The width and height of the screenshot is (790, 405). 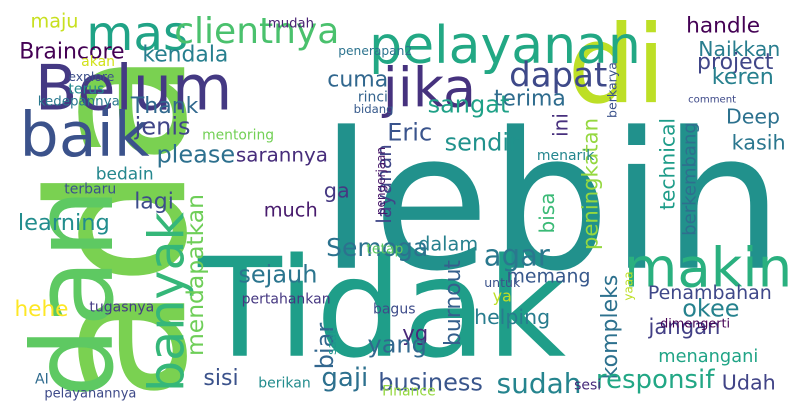 What do you see at coordinates (185, 54) in the screenshot?
I see `word-kendala: kendala` at bounding box center [185, 54].